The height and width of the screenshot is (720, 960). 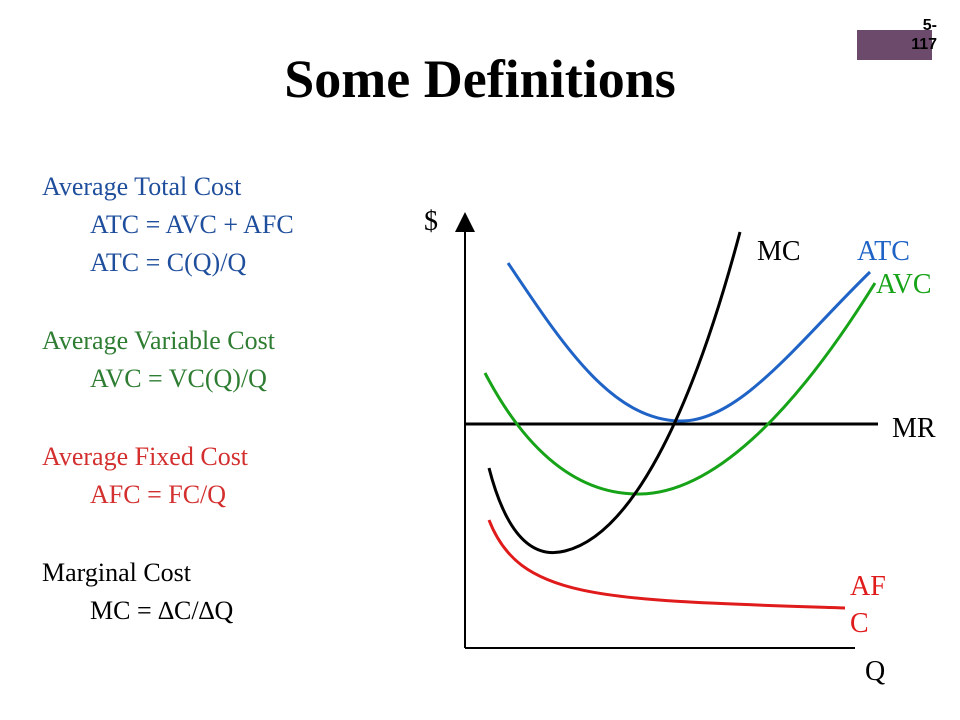 I want to click on slide-number-box, so click(x=894, y=45).